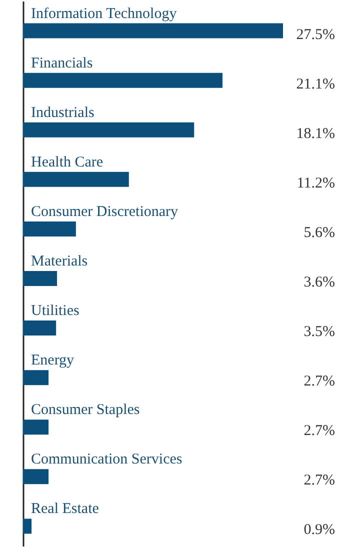 This screenshot has width=360, height=547. I want to click on y-tick-label: Consumer Discretionary, so click(105, 212).